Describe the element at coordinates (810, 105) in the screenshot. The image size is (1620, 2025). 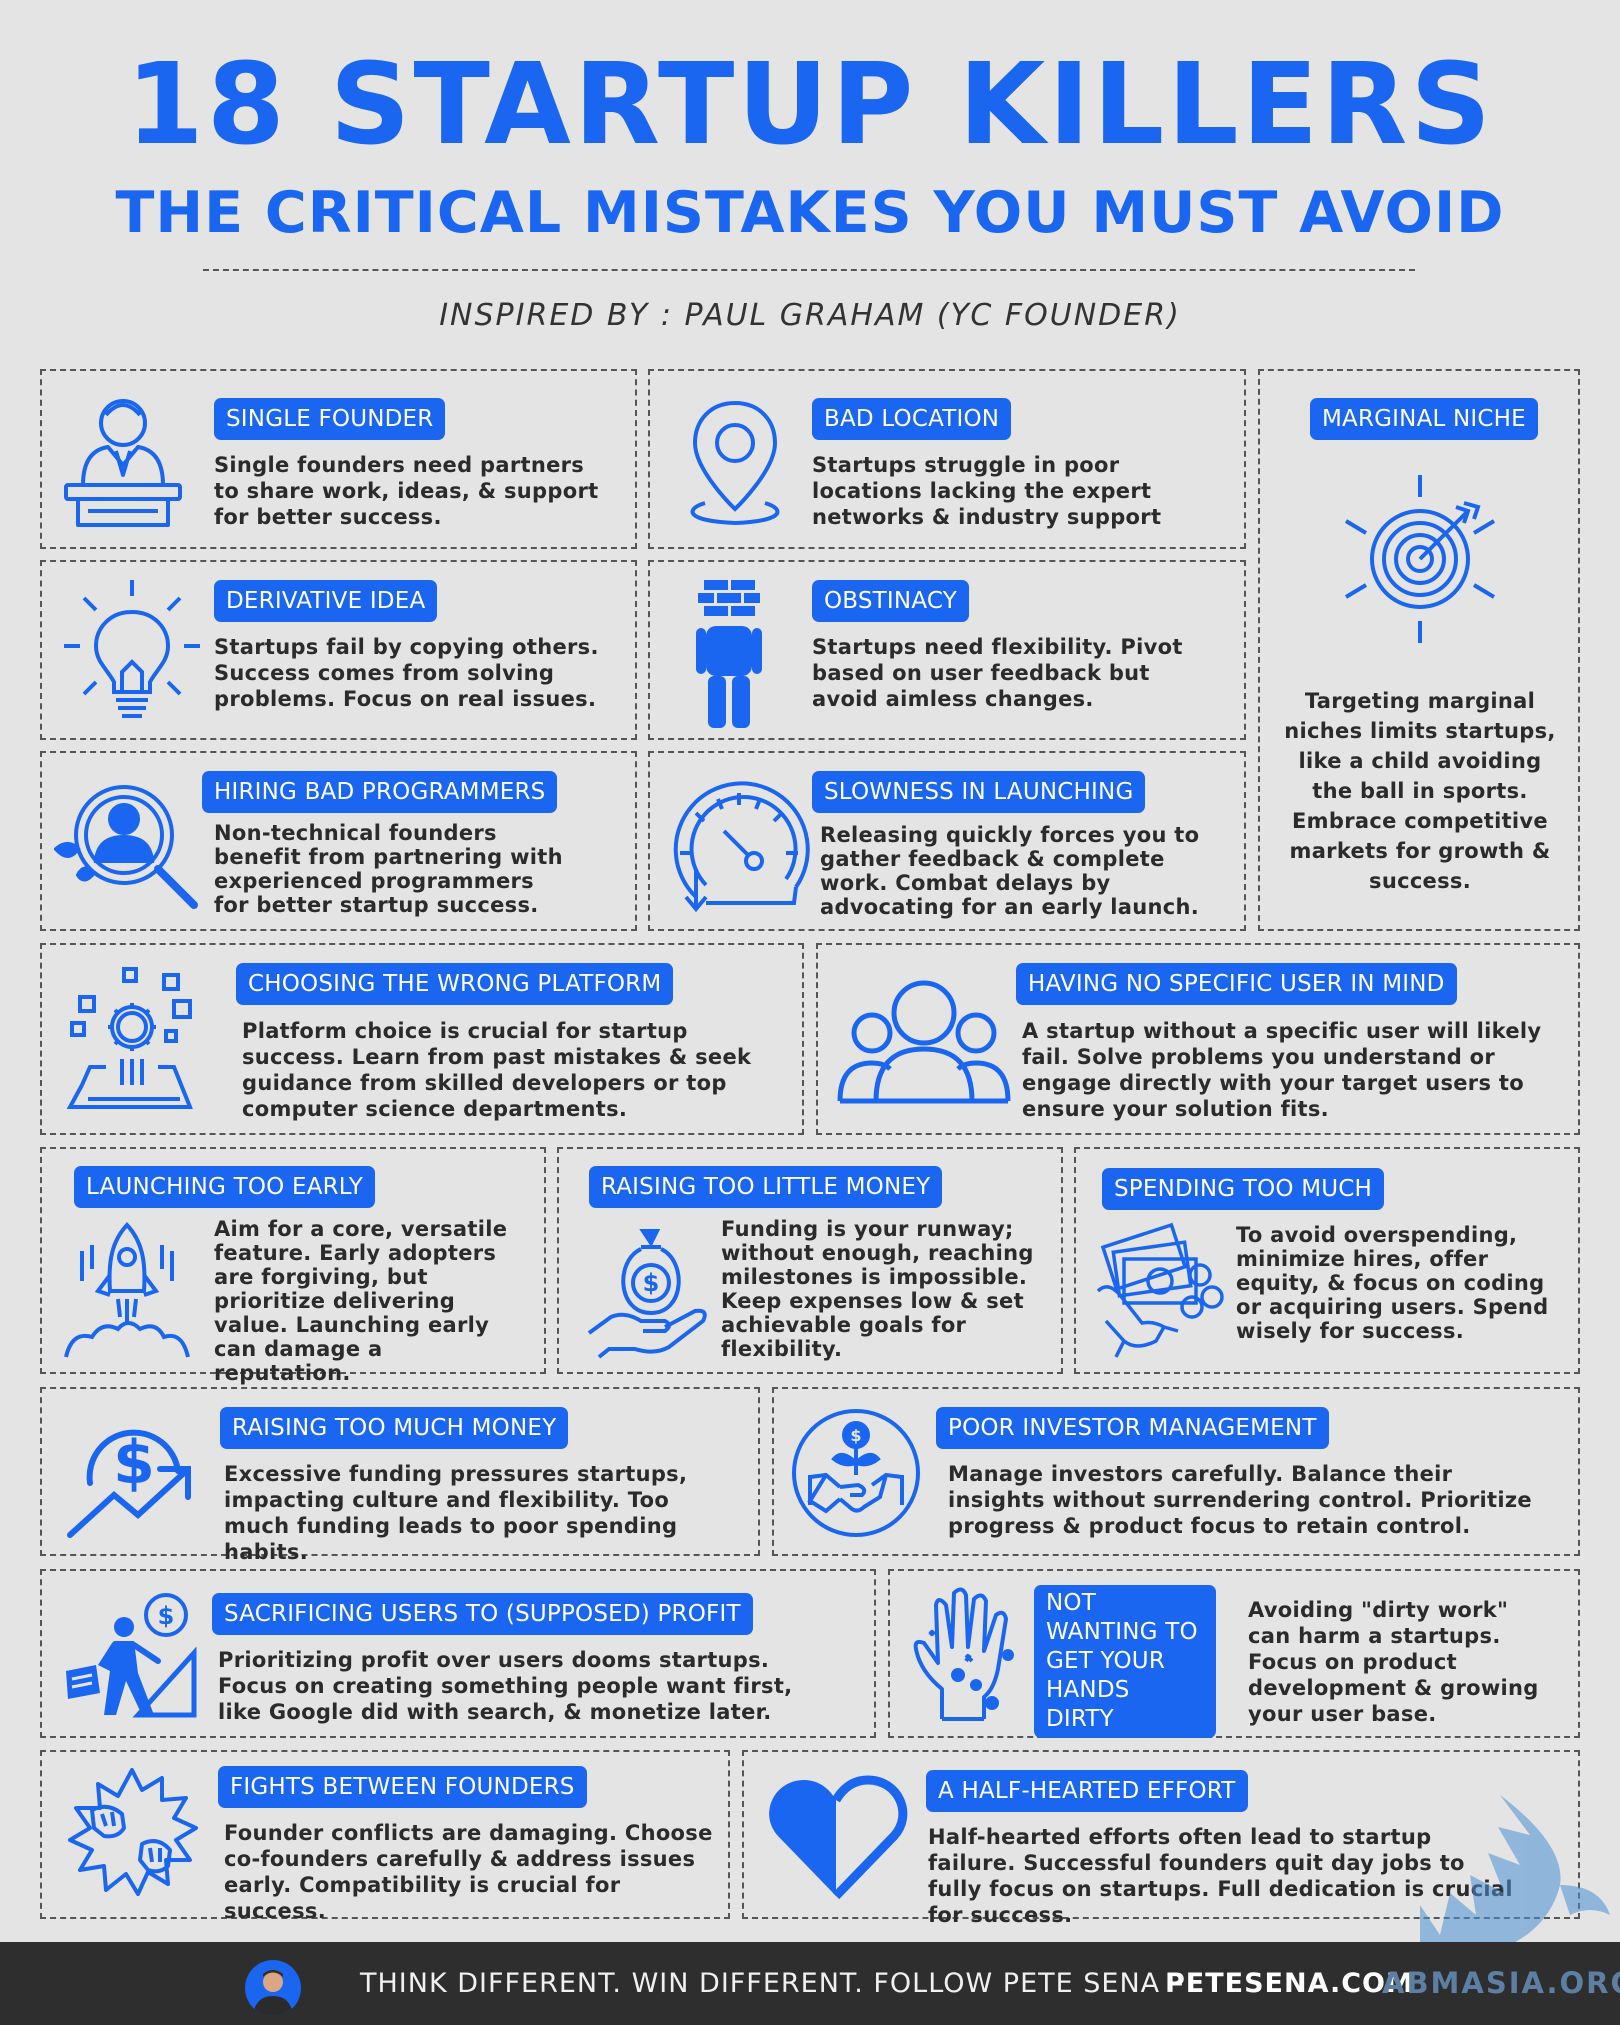
I see `page-title: 18 STARTUP KILLERS` at that location.